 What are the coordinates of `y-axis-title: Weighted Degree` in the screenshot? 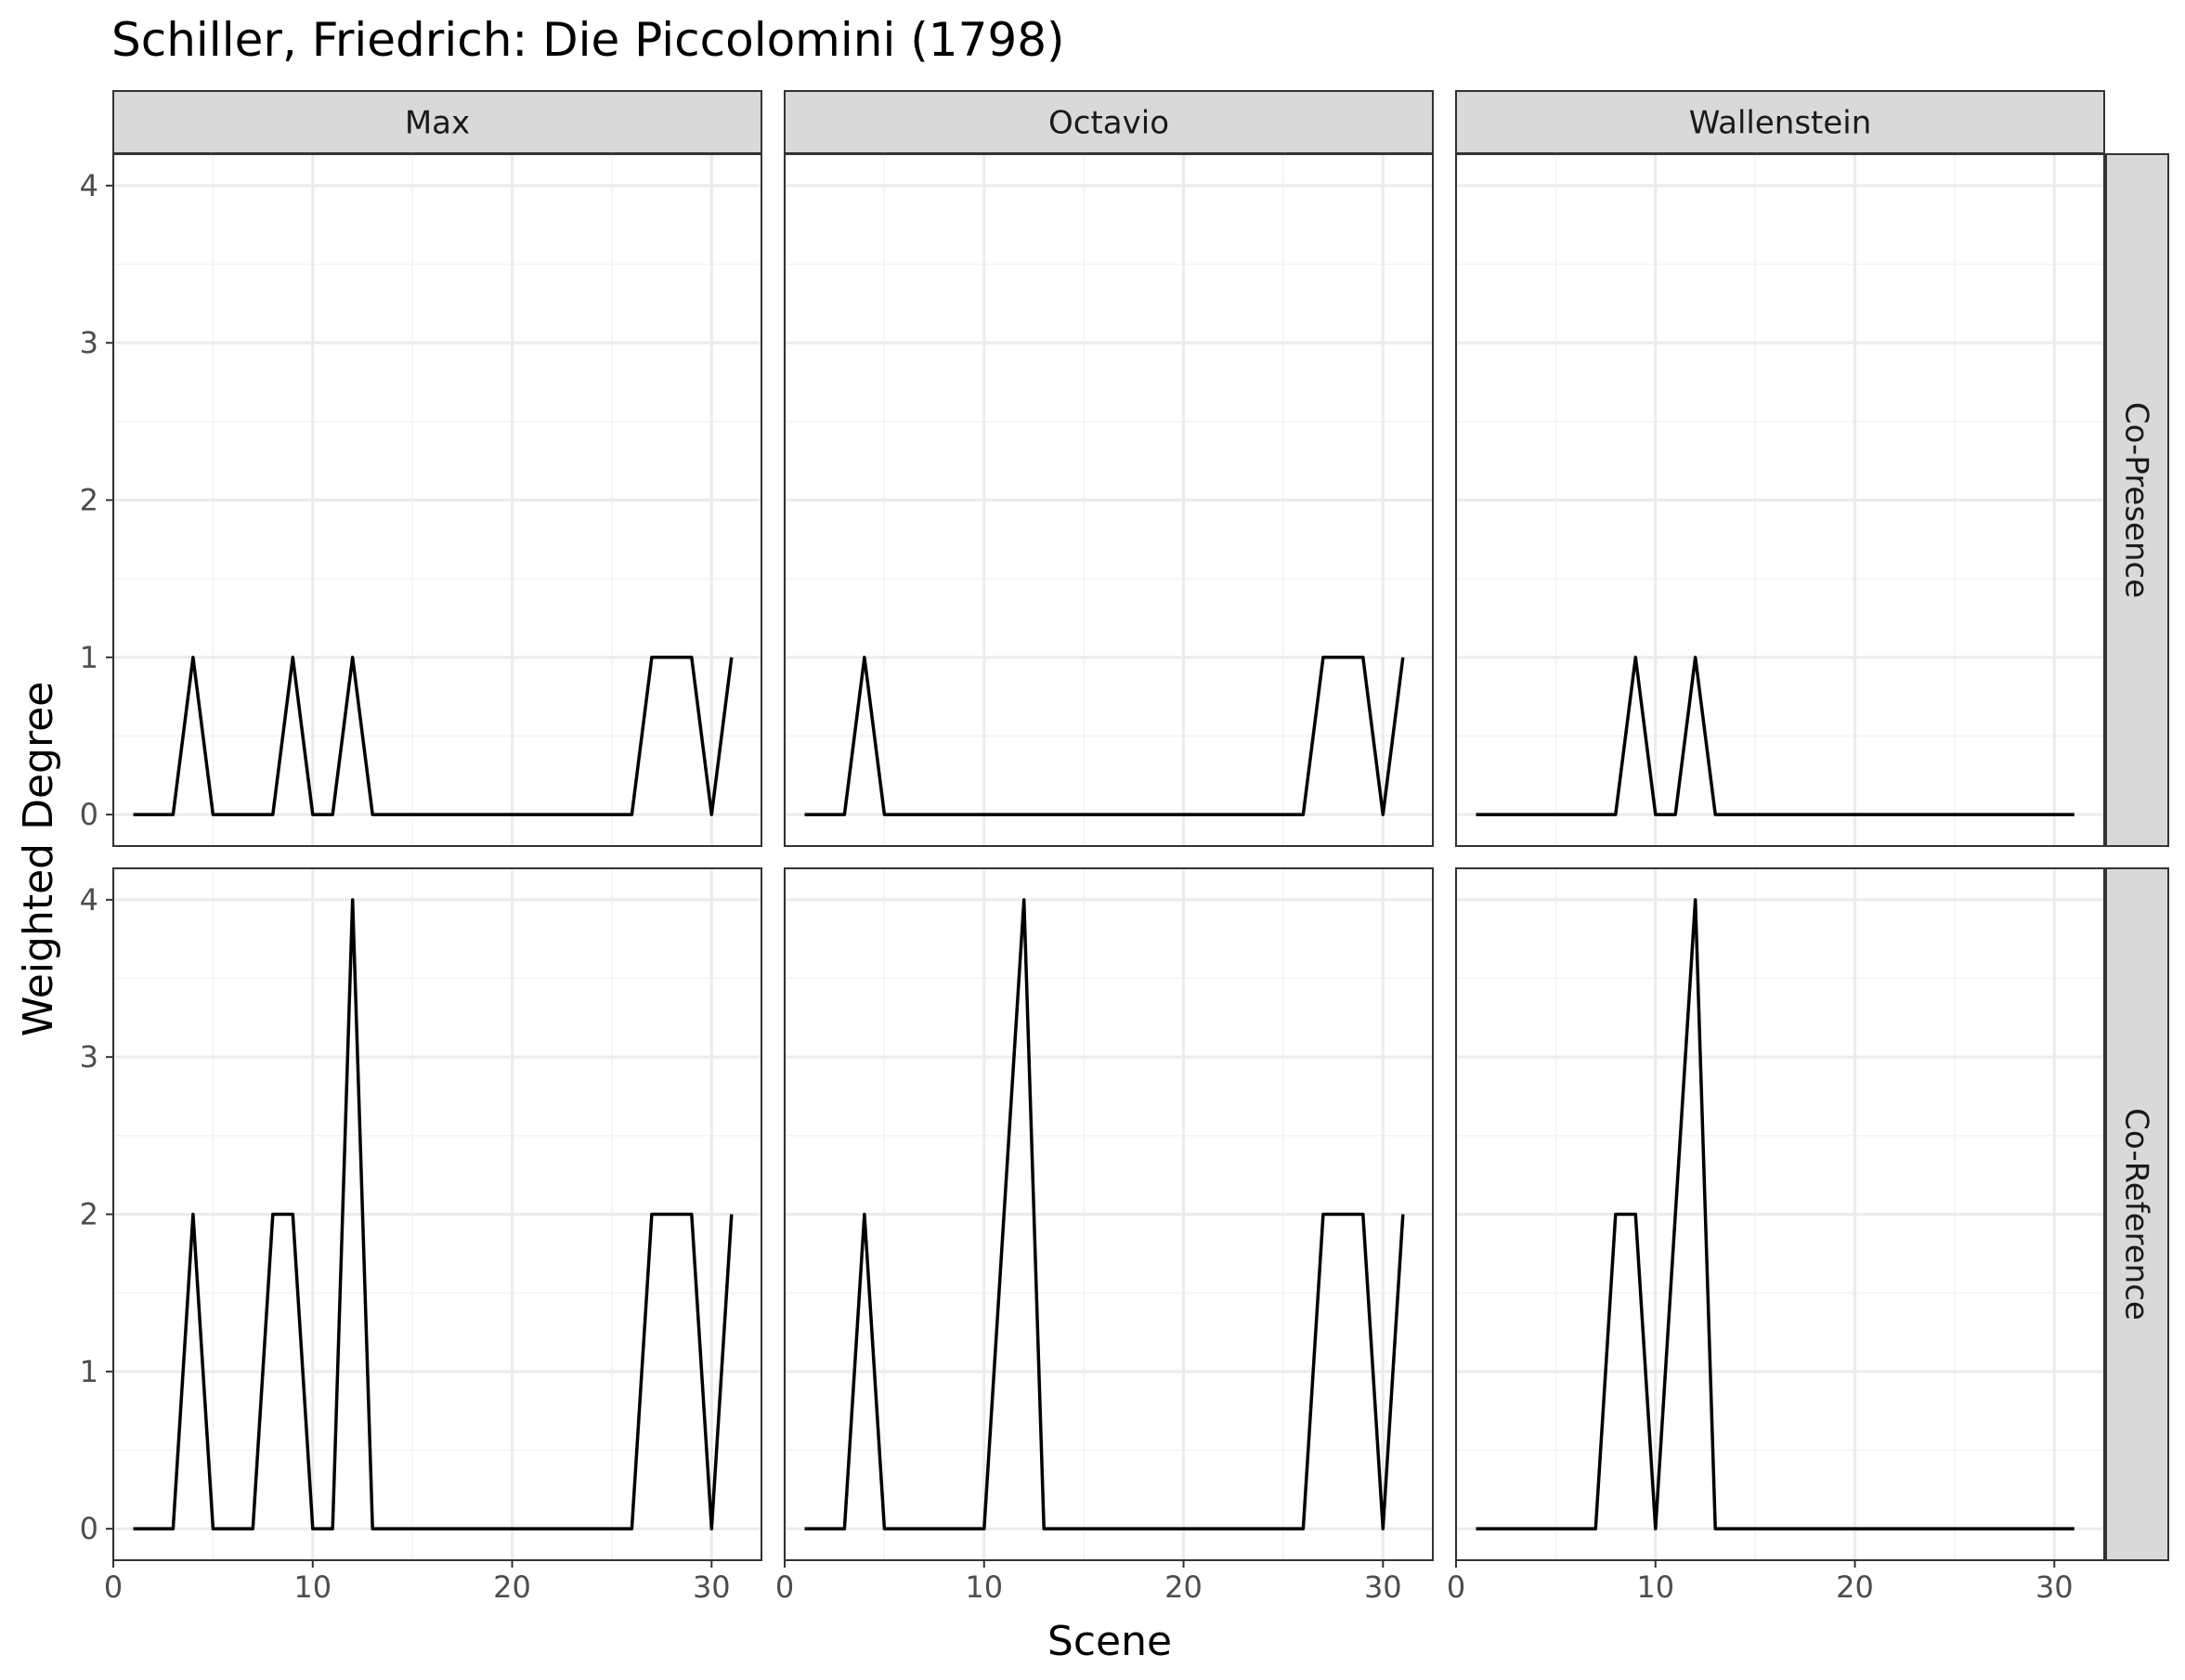 It's located at (38, 859).